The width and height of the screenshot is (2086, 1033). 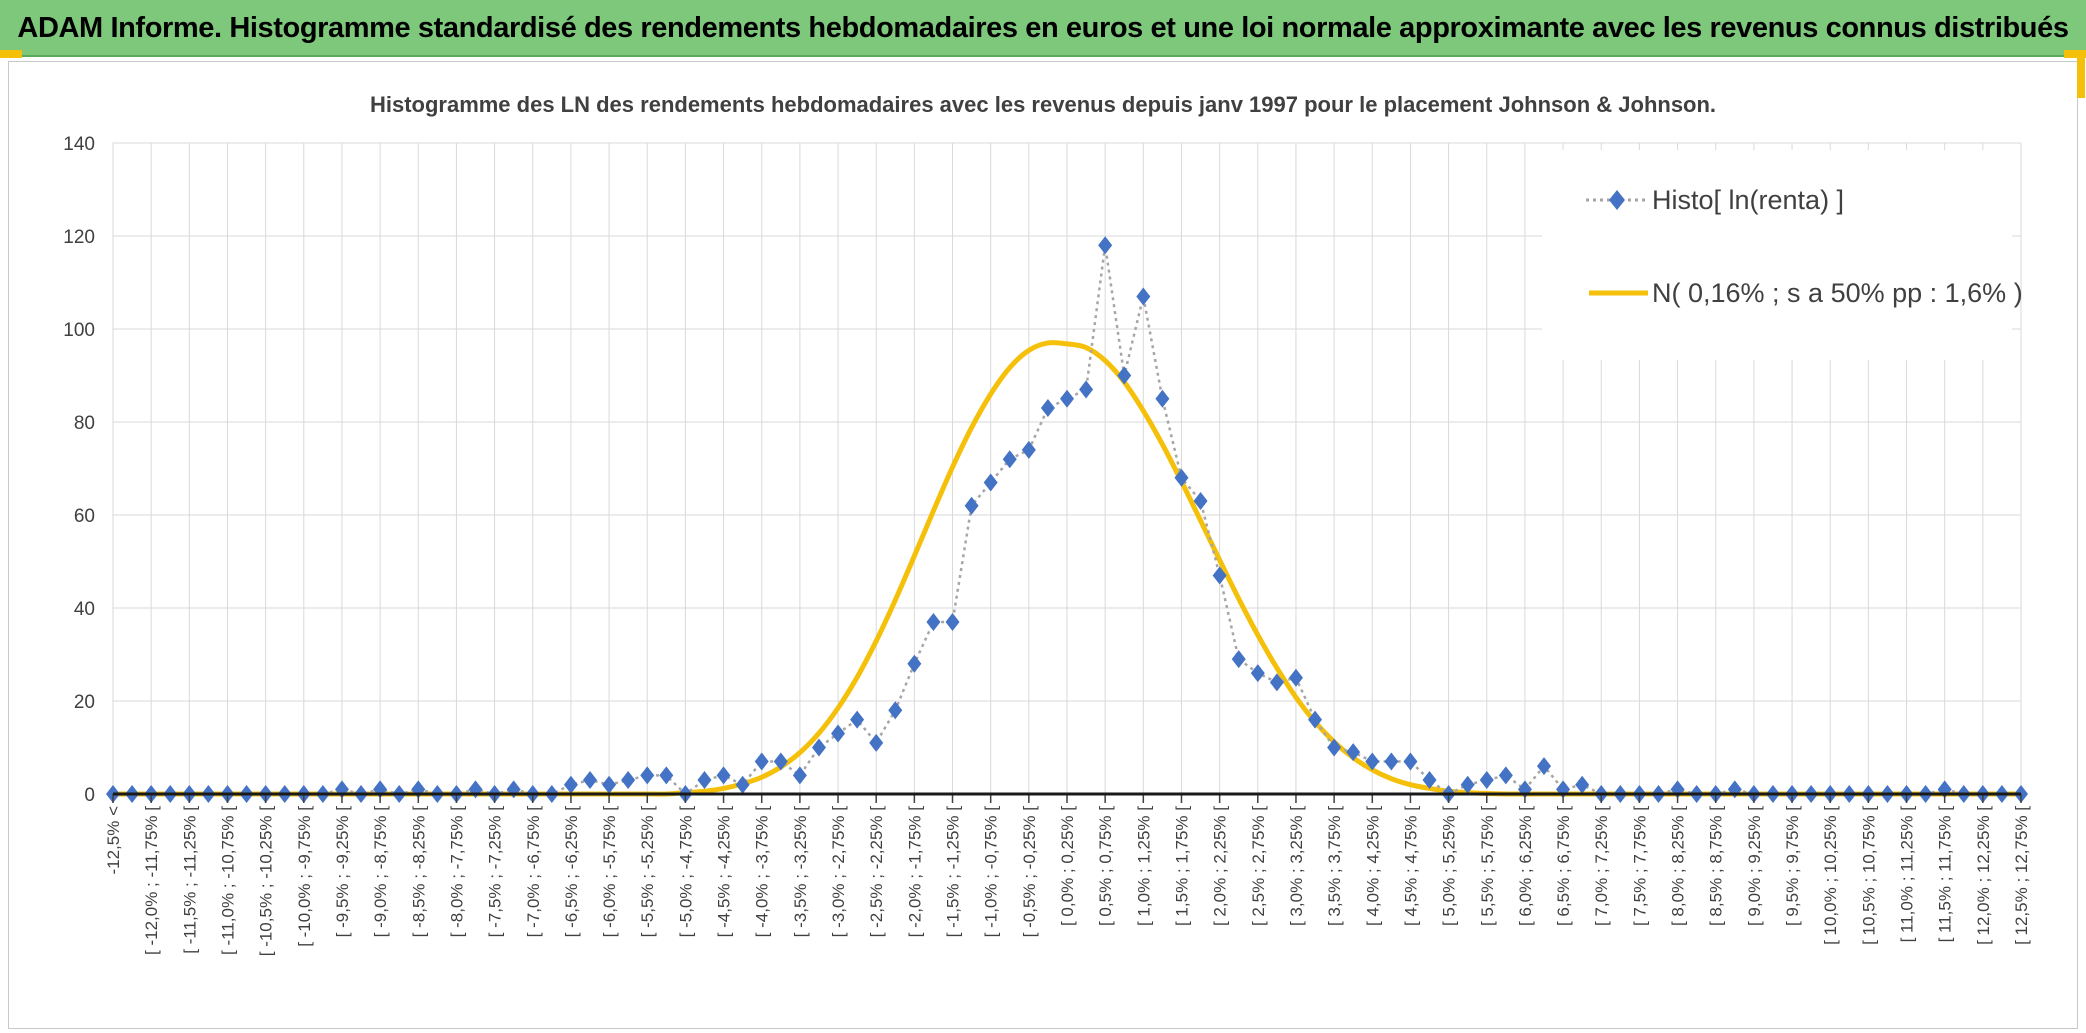 What do you see at coordinates (342, 872) in the screenshot?
I see `x-tick-label: [ -9,5% ; -9,25% [` at bounding box center [342, 872].